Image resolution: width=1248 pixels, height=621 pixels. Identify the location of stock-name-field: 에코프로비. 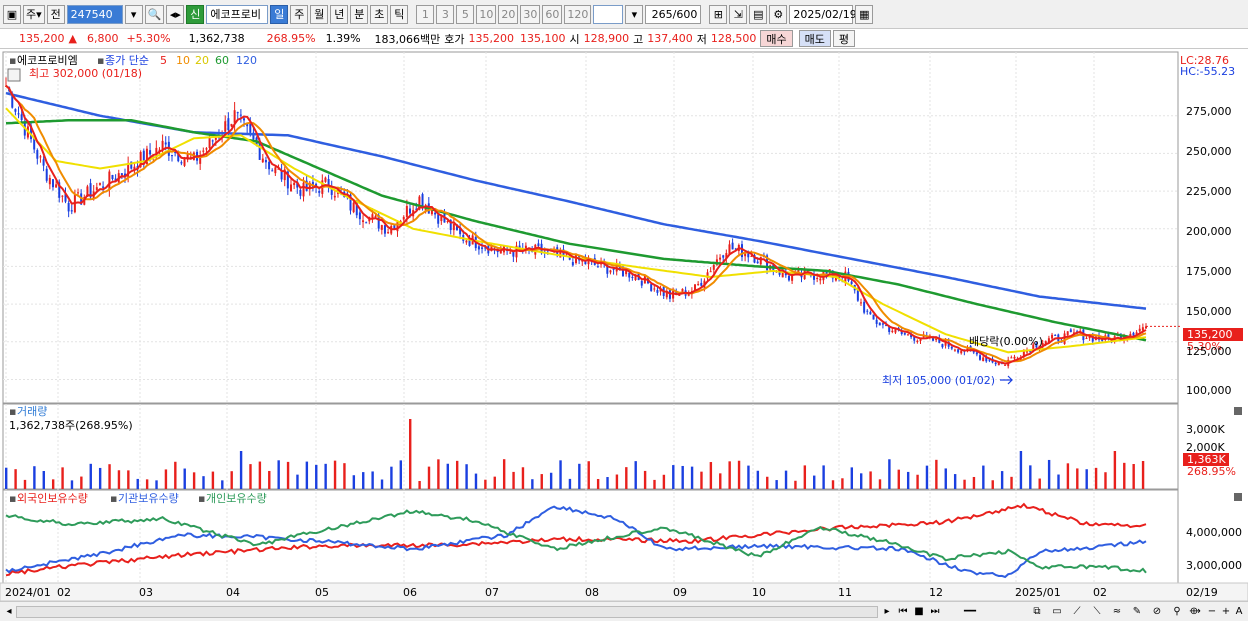
(237, 14).